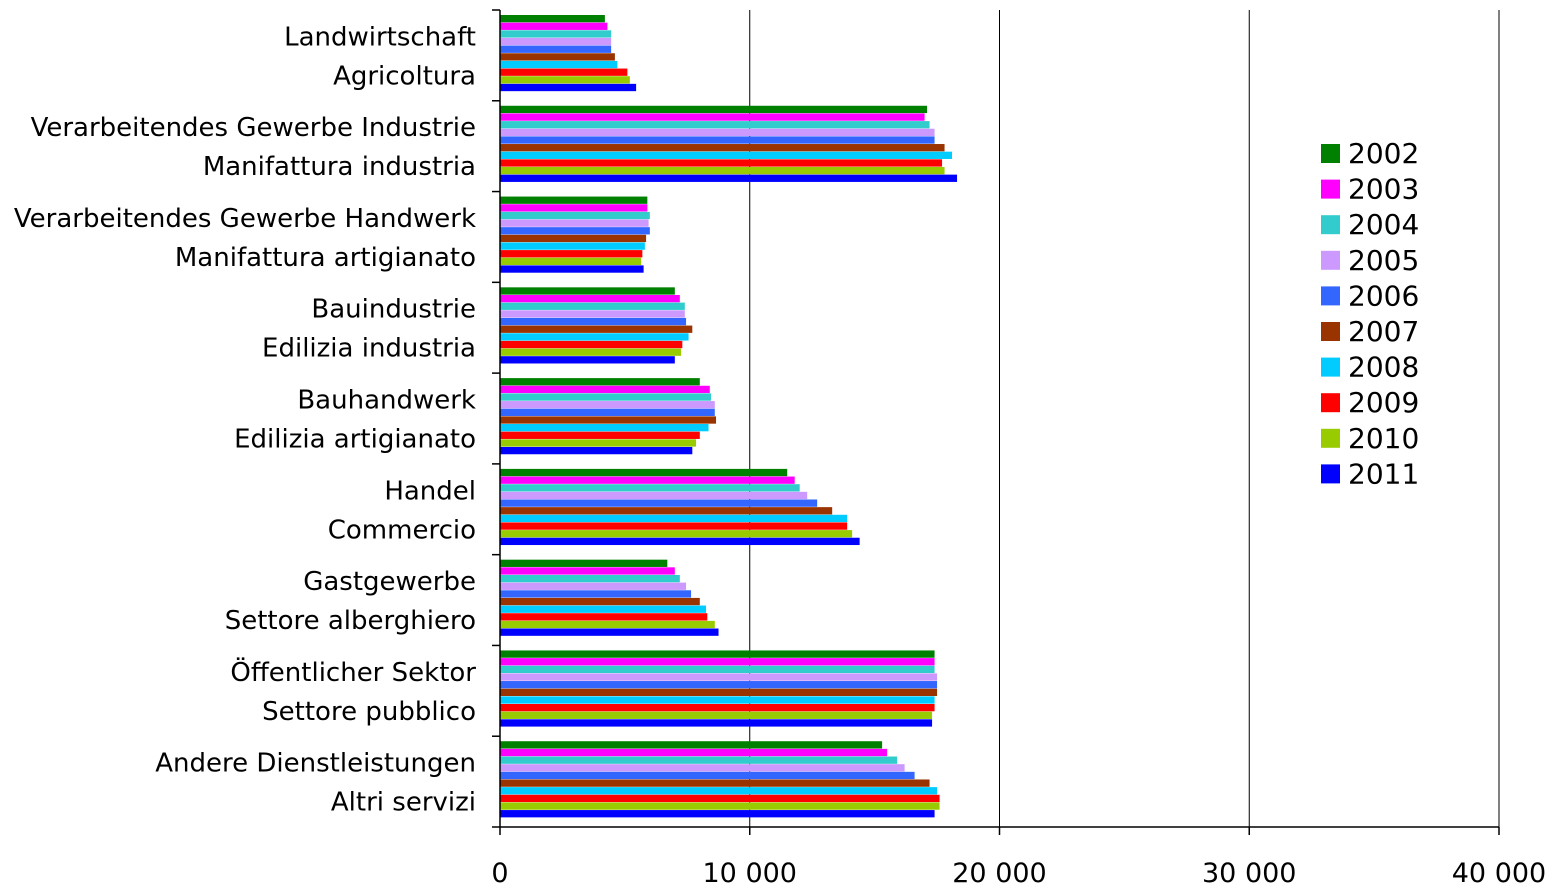 The height and width of the screenshot is (891, 1558). Describe the element at coordinates (315, 764) in the screenshot. I see `category-label-de: Andere Dienstleistungen` at that location.